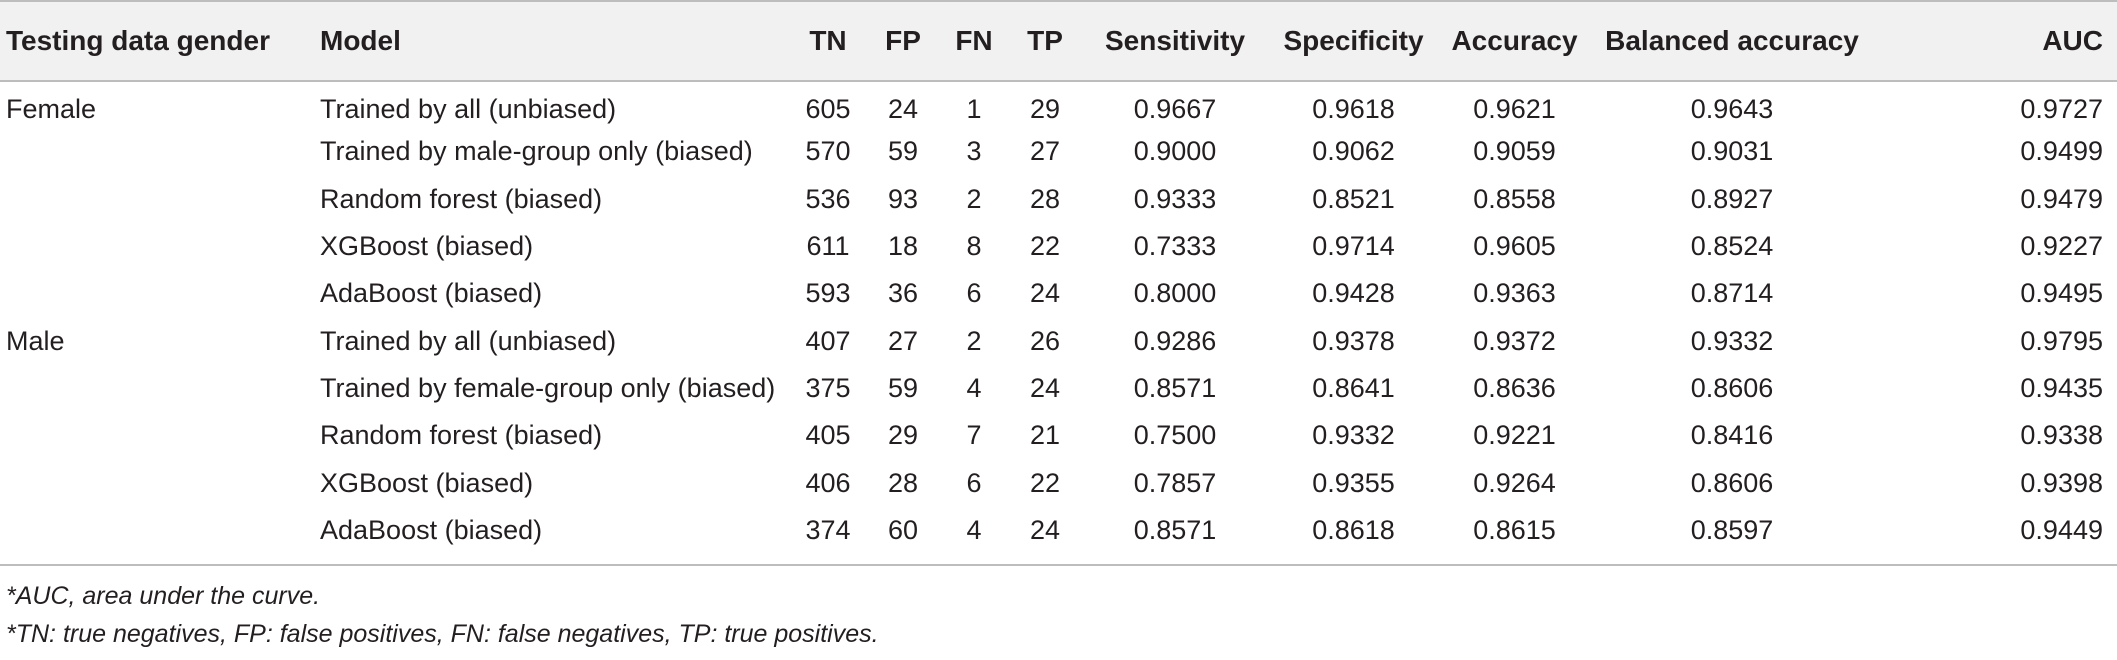  What do you see at coordinates (828, 387) in the screenshot?
I see `cell-tn: 375` at bounding box center [828, 387].